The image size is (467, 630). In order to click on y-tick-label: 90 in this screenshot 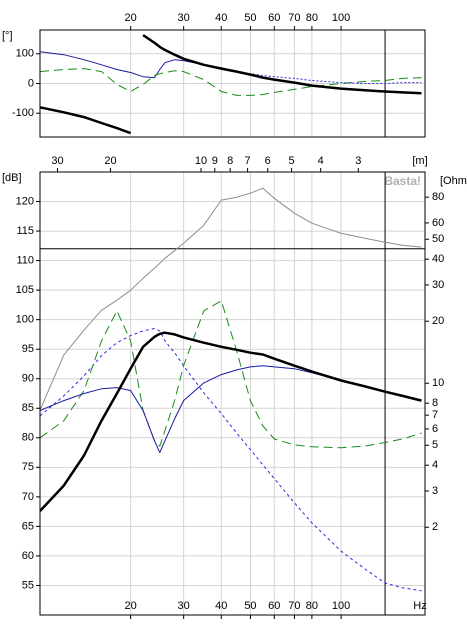, I will do `click(28, 379)`.